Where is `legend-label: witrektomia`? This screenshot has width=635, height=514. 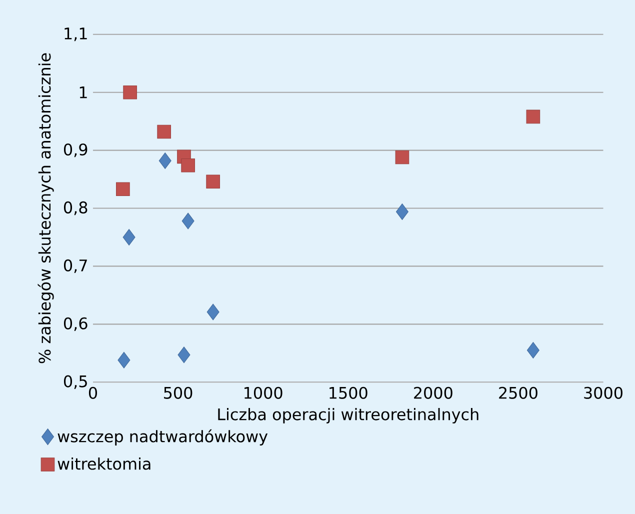 legend-label: witrektomia is located at coordinates (104, 463).